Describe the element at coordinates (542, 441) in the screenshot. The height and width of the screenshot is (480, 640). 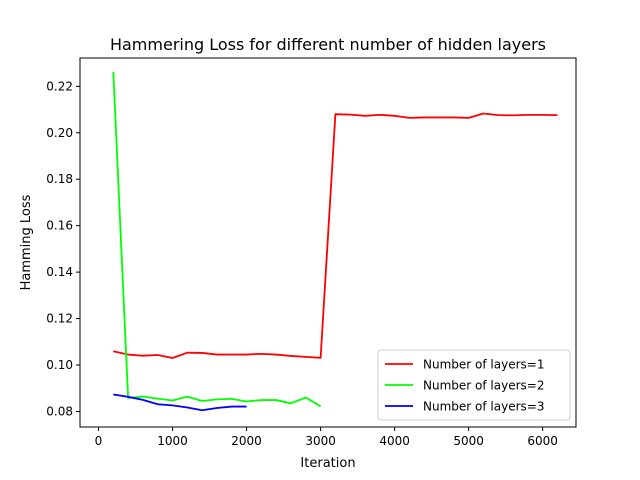
I see `x-tick-label: 6000` at that location.